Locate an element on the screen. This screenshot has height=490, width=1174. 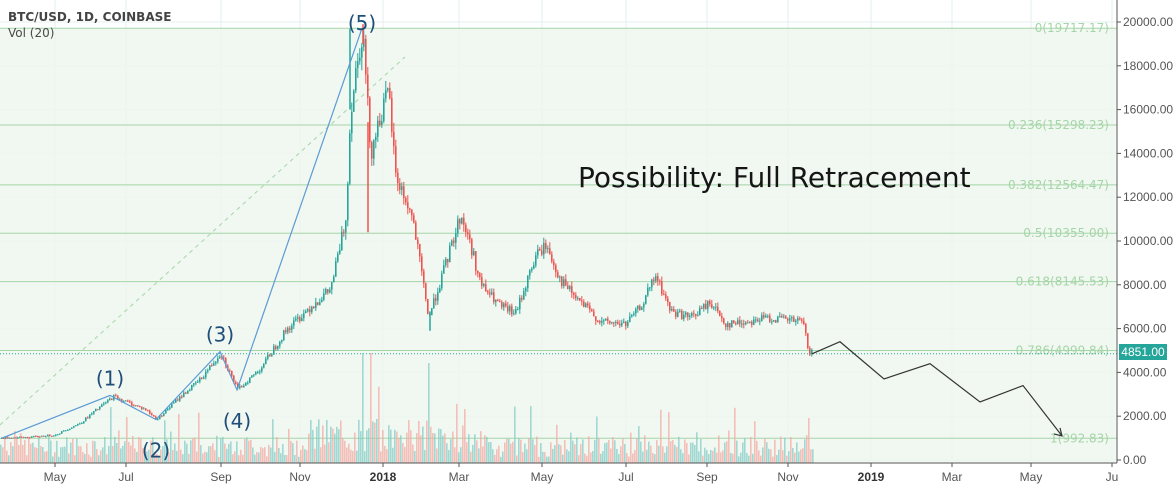
fib-level-label: 0.618(8145.53) is located at coordinates (1062, 282).